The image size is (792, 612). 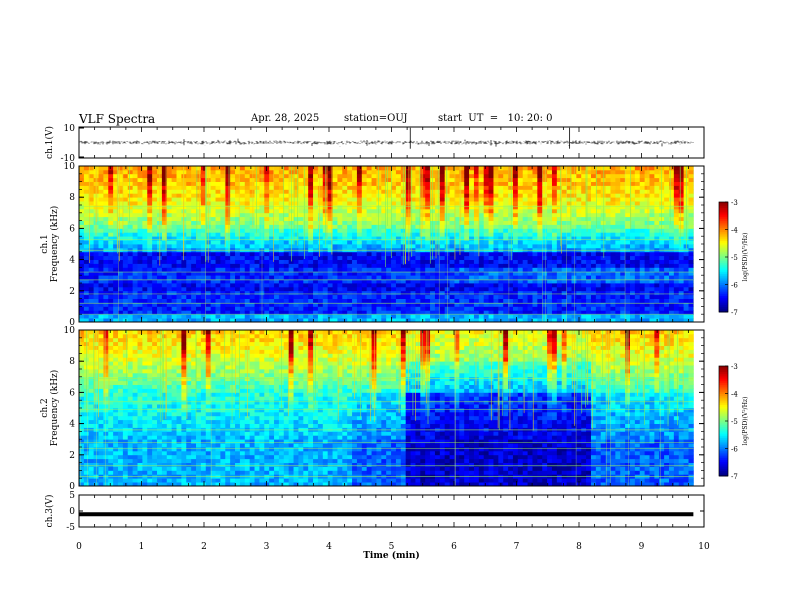 What do you see at coordinates (68, 159) in the screenshot?
I see `y-tick-label: -10` at bounding box center [68, 159].